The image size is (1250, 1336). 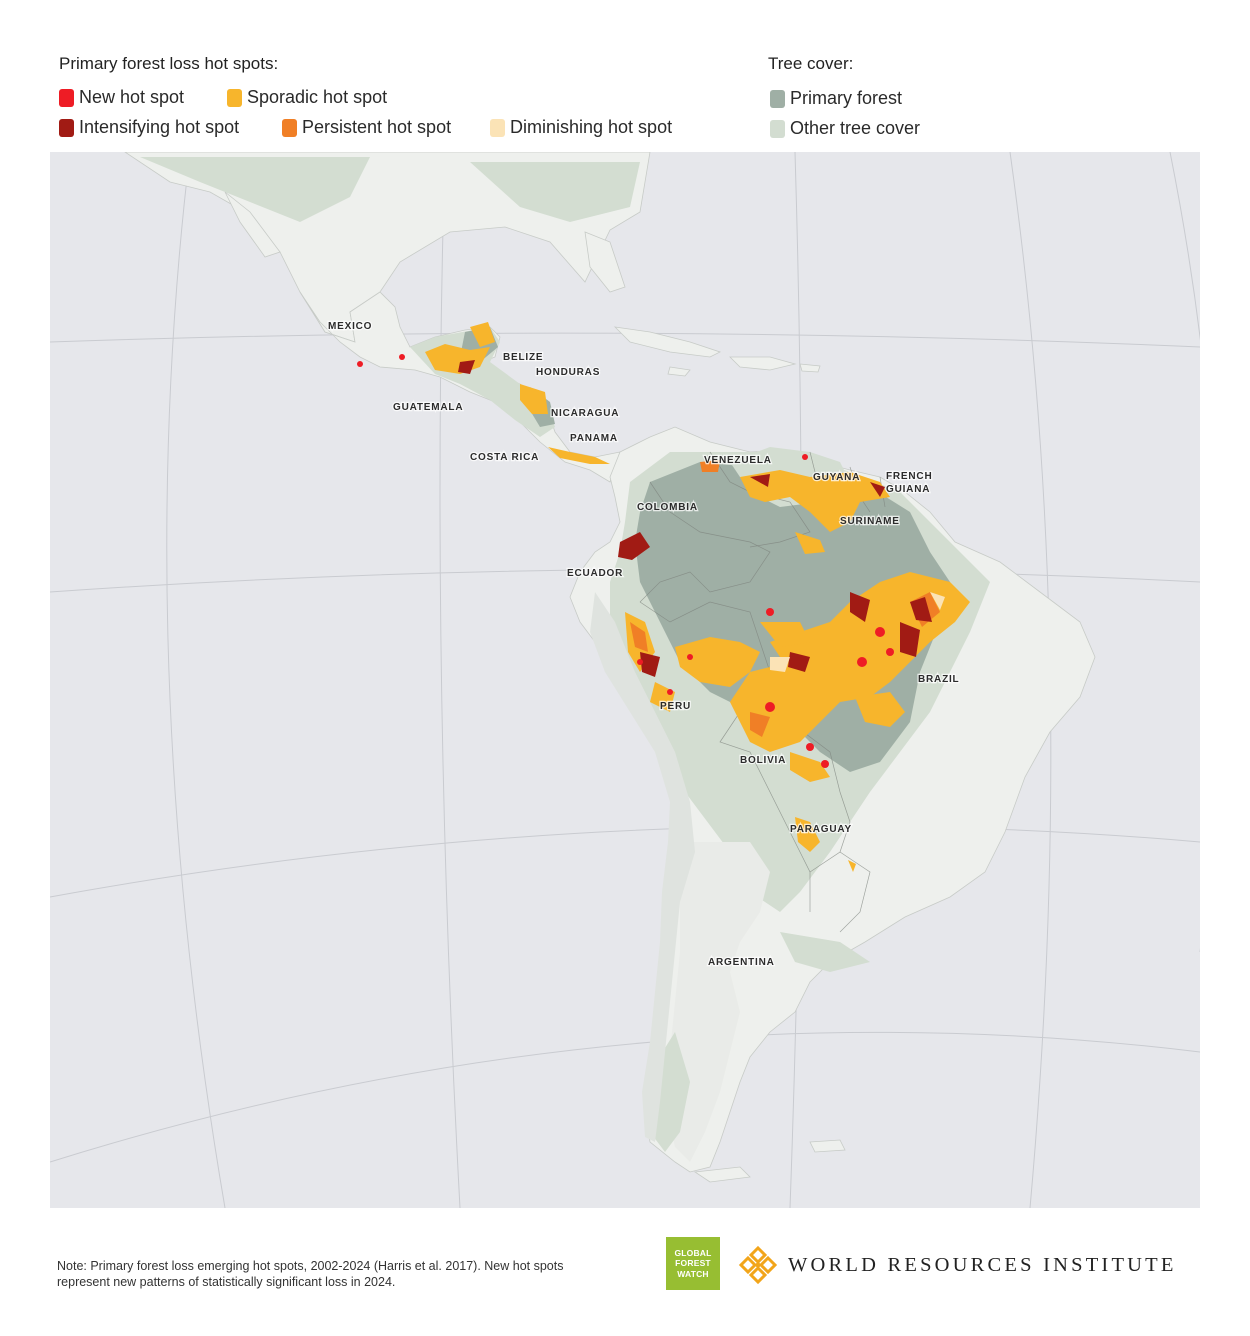 What do you see at coordinates (667, 507) in the screenshot?
I see `label-colombia: COLOMBIA` at bounding box center [667, 507].